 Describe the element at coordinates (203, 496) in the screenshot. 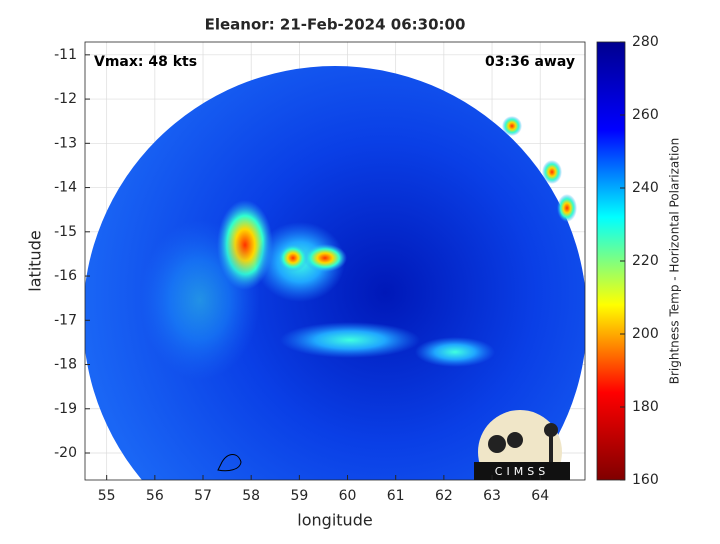

I see `x-tick-label: 57` at that location.